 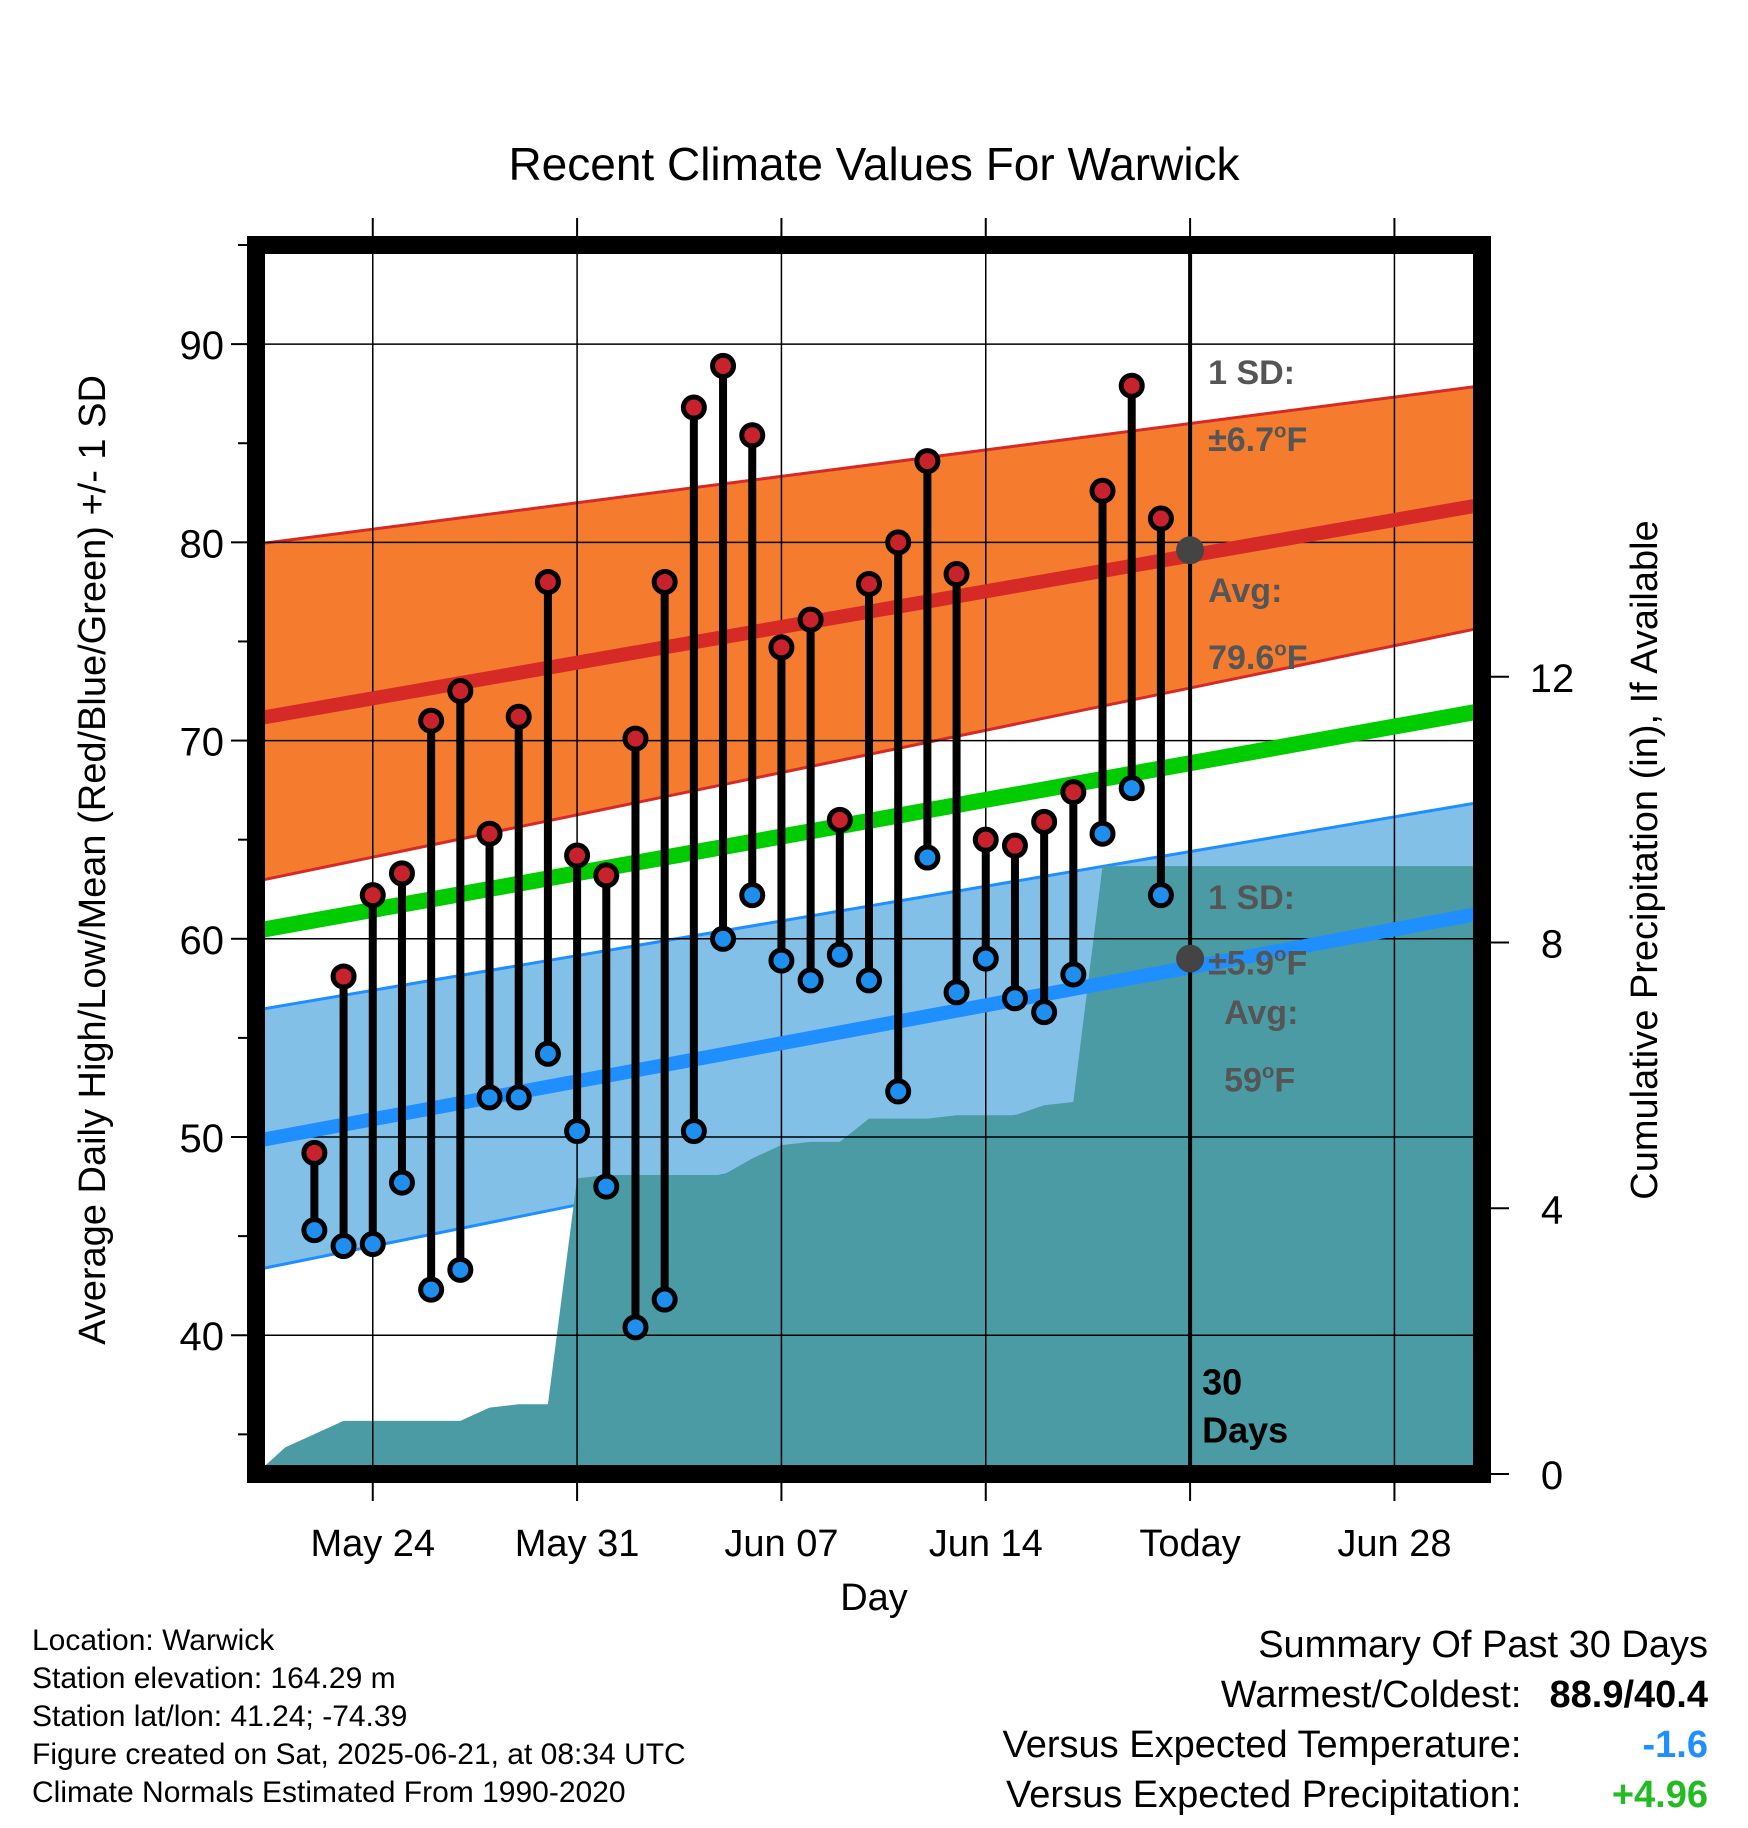 What do you see at coordinates (1245, 1429) in the screenshot?
I see `days-label: Days` at bounding box center [1245, 1429].